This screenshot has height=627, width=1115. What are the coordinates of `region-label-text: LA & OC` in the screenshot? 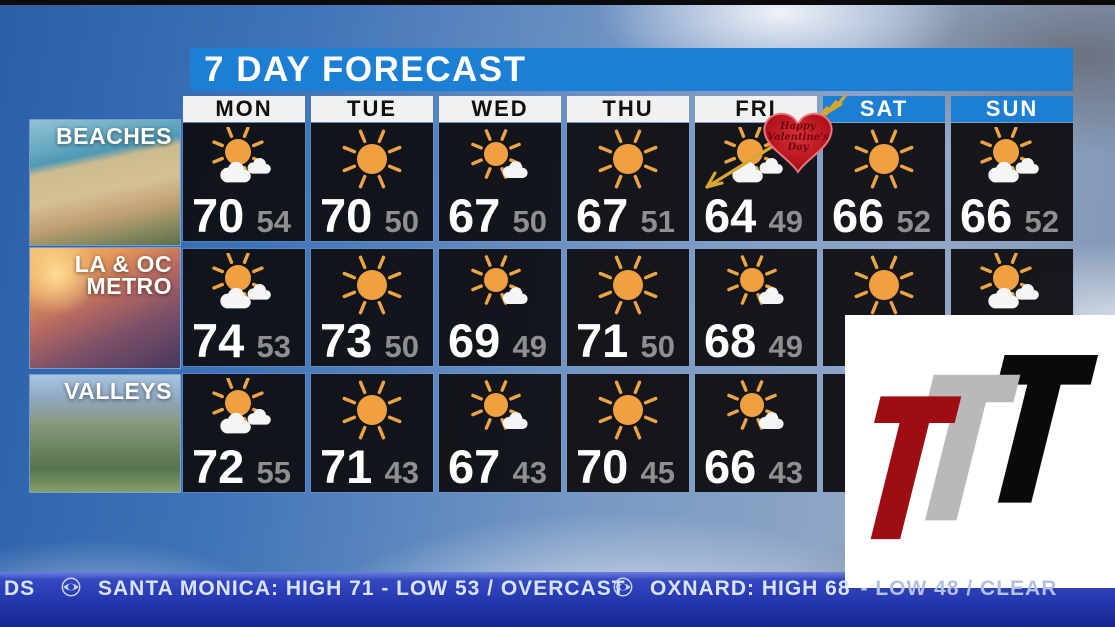 It's located at (123, 264).